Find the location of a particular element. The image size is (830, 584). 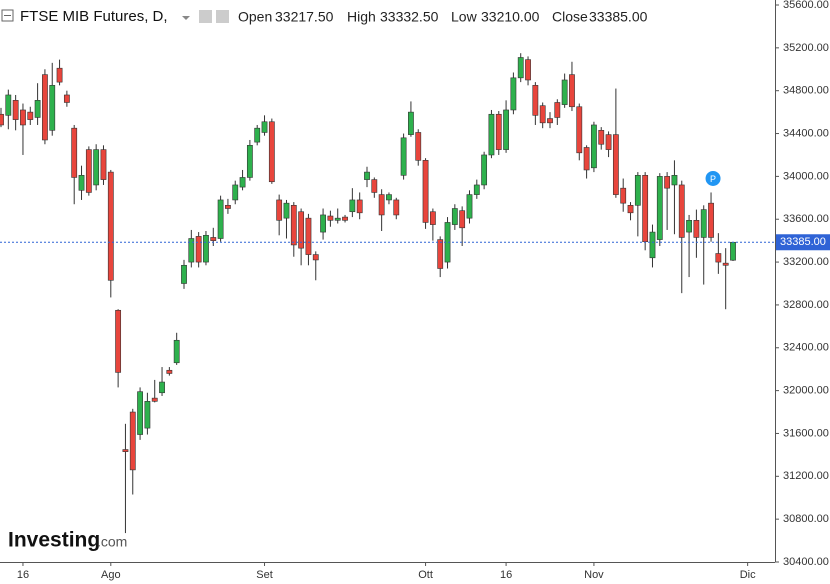

close-icon is located at coordinates (222, 16).